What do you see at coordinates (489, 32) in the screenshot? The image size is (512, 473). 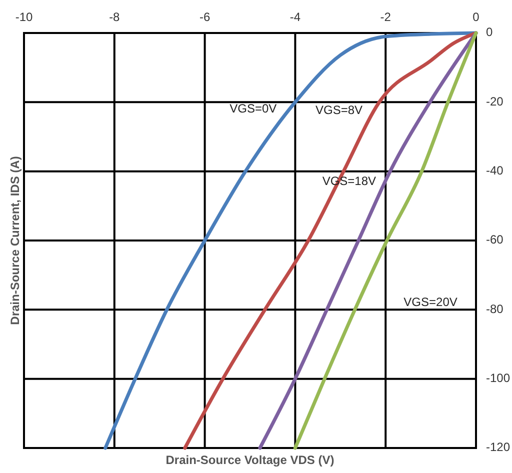 I see `y-tick-label: 0` at bounding box center [489, 32].